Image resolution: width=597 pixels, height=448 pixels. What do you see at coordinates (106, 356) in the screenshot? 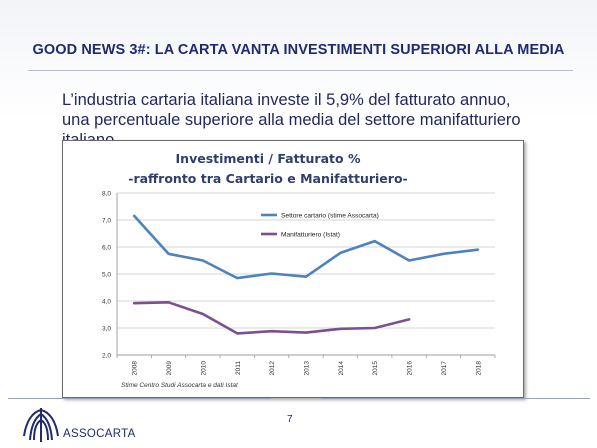
I see `y-tick-label: 2,0` at bounding box center [106, 356].